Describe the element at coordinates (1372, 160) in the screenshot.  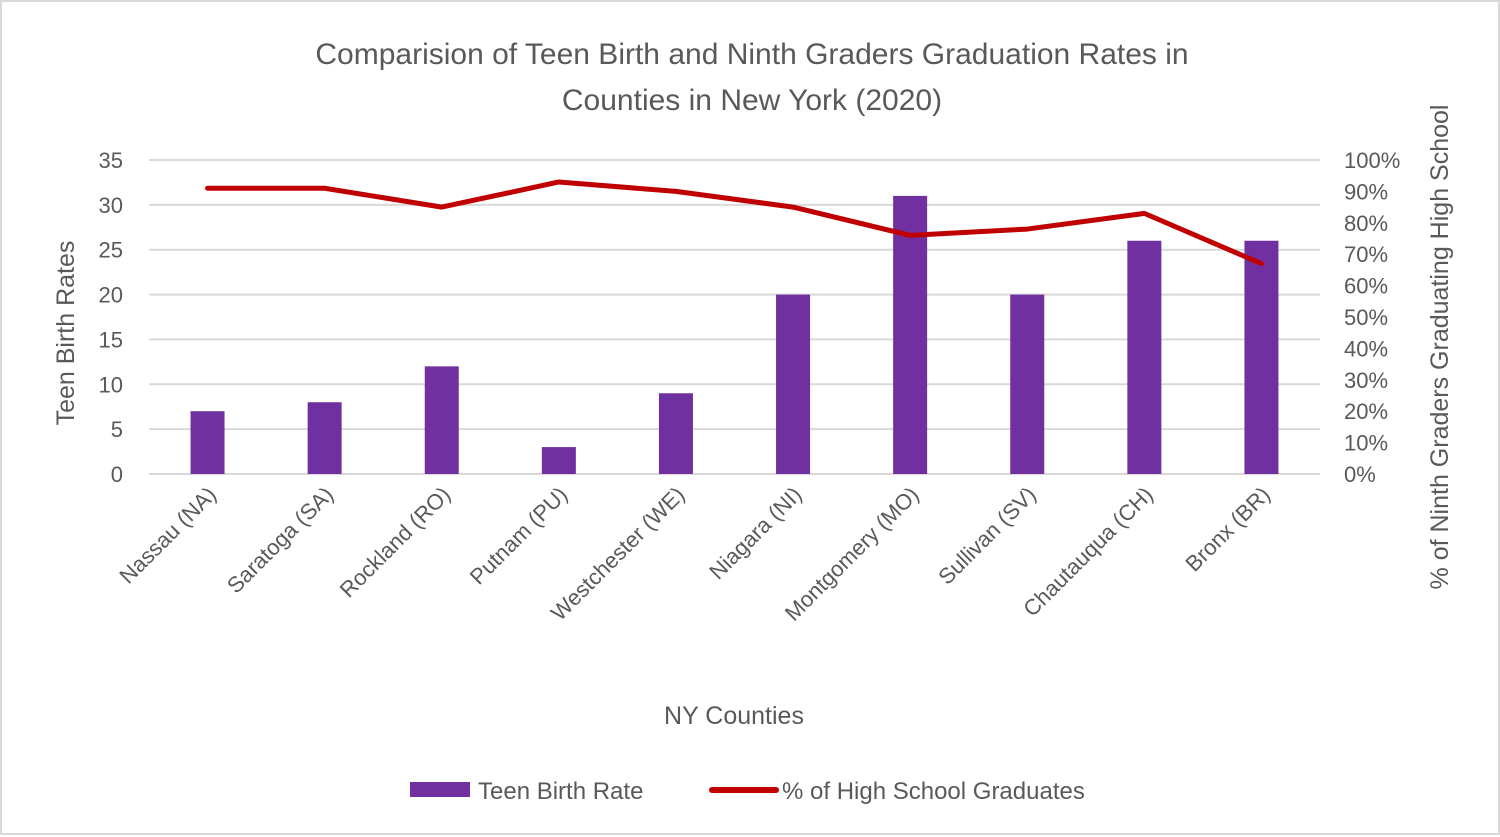
I see `y2-tick-label: 100%` at that location.